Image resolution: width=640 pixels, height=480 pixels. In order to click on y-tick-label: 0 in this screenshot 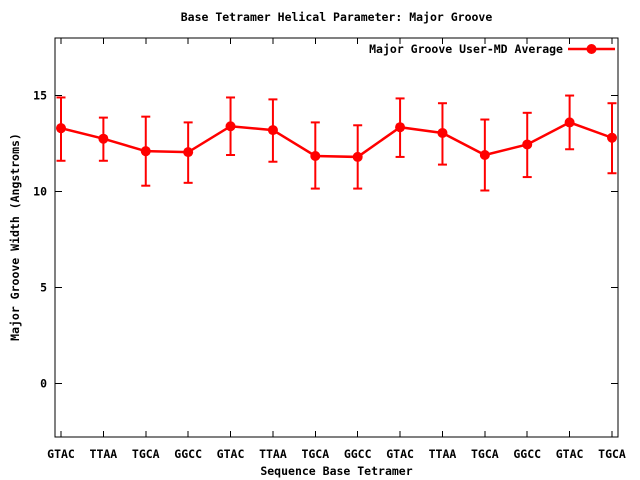, I will do `click(43, 383)`.